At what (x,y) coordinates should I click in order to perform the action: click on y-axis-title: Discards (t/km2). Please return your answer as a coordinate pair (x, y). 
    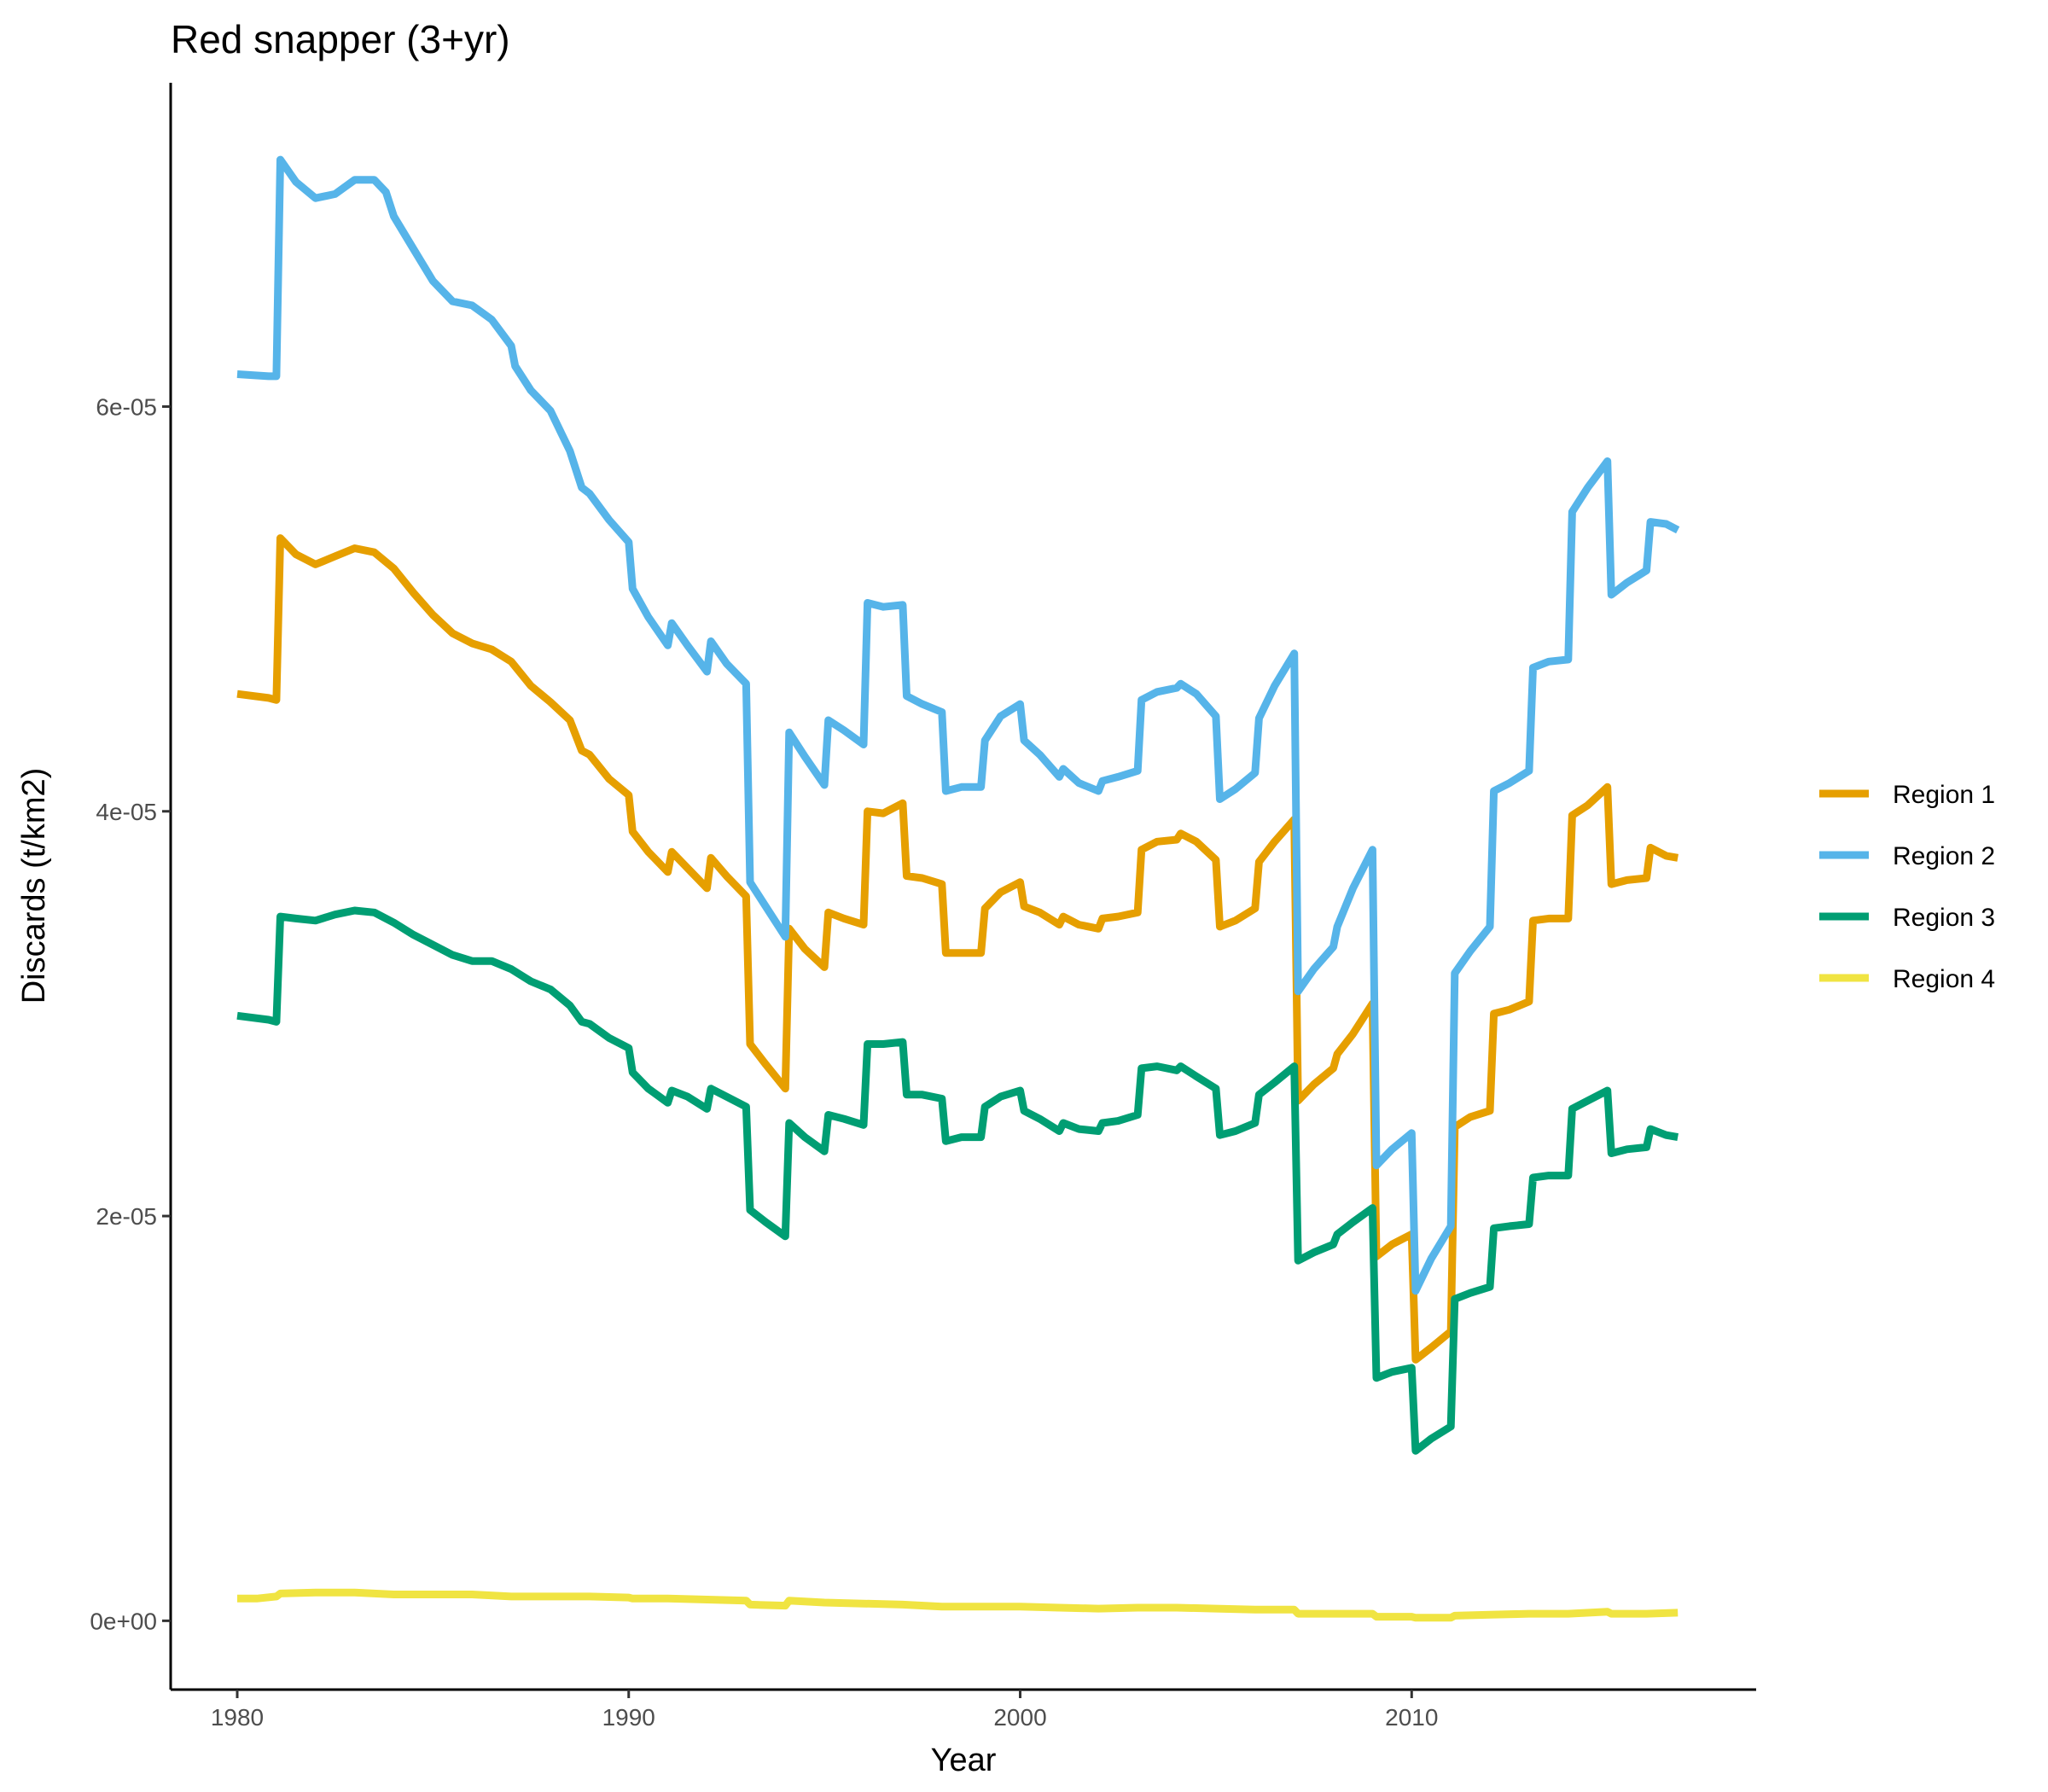
    Looking at the image, I should click on (34, 886).